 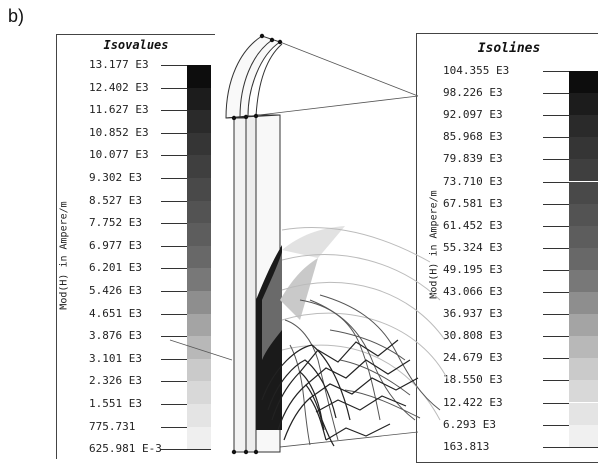 I want to click on scale-value: 73.710 E3, so click(x=473, y=181).